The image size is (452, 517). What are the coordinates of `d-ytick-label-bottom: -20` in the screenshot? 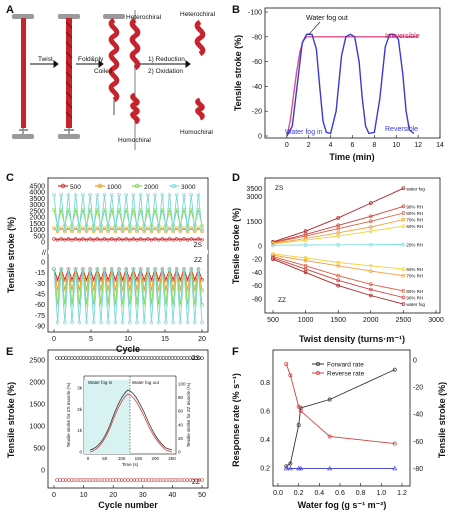 It's located at (257, 260).